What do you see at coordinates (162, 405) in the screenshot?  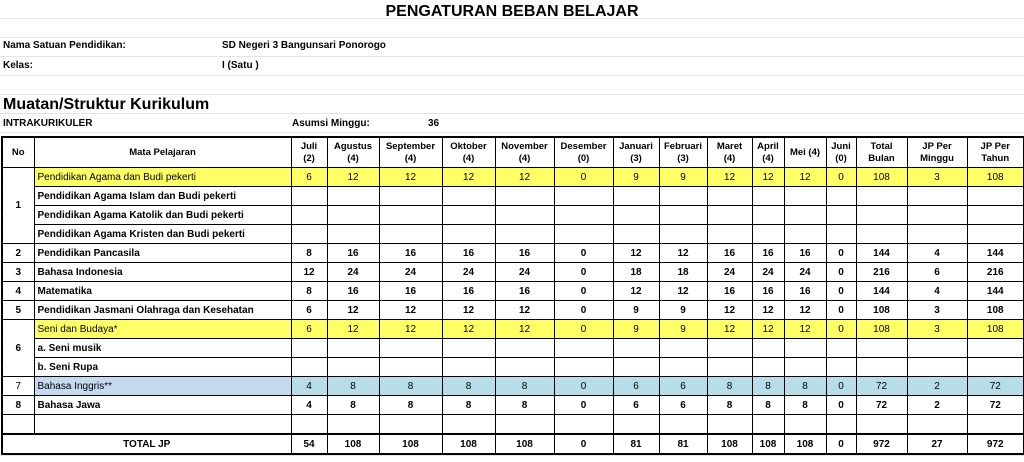 I see `subject-name: Bahasa Jawa` at bounding box center [162, 405].